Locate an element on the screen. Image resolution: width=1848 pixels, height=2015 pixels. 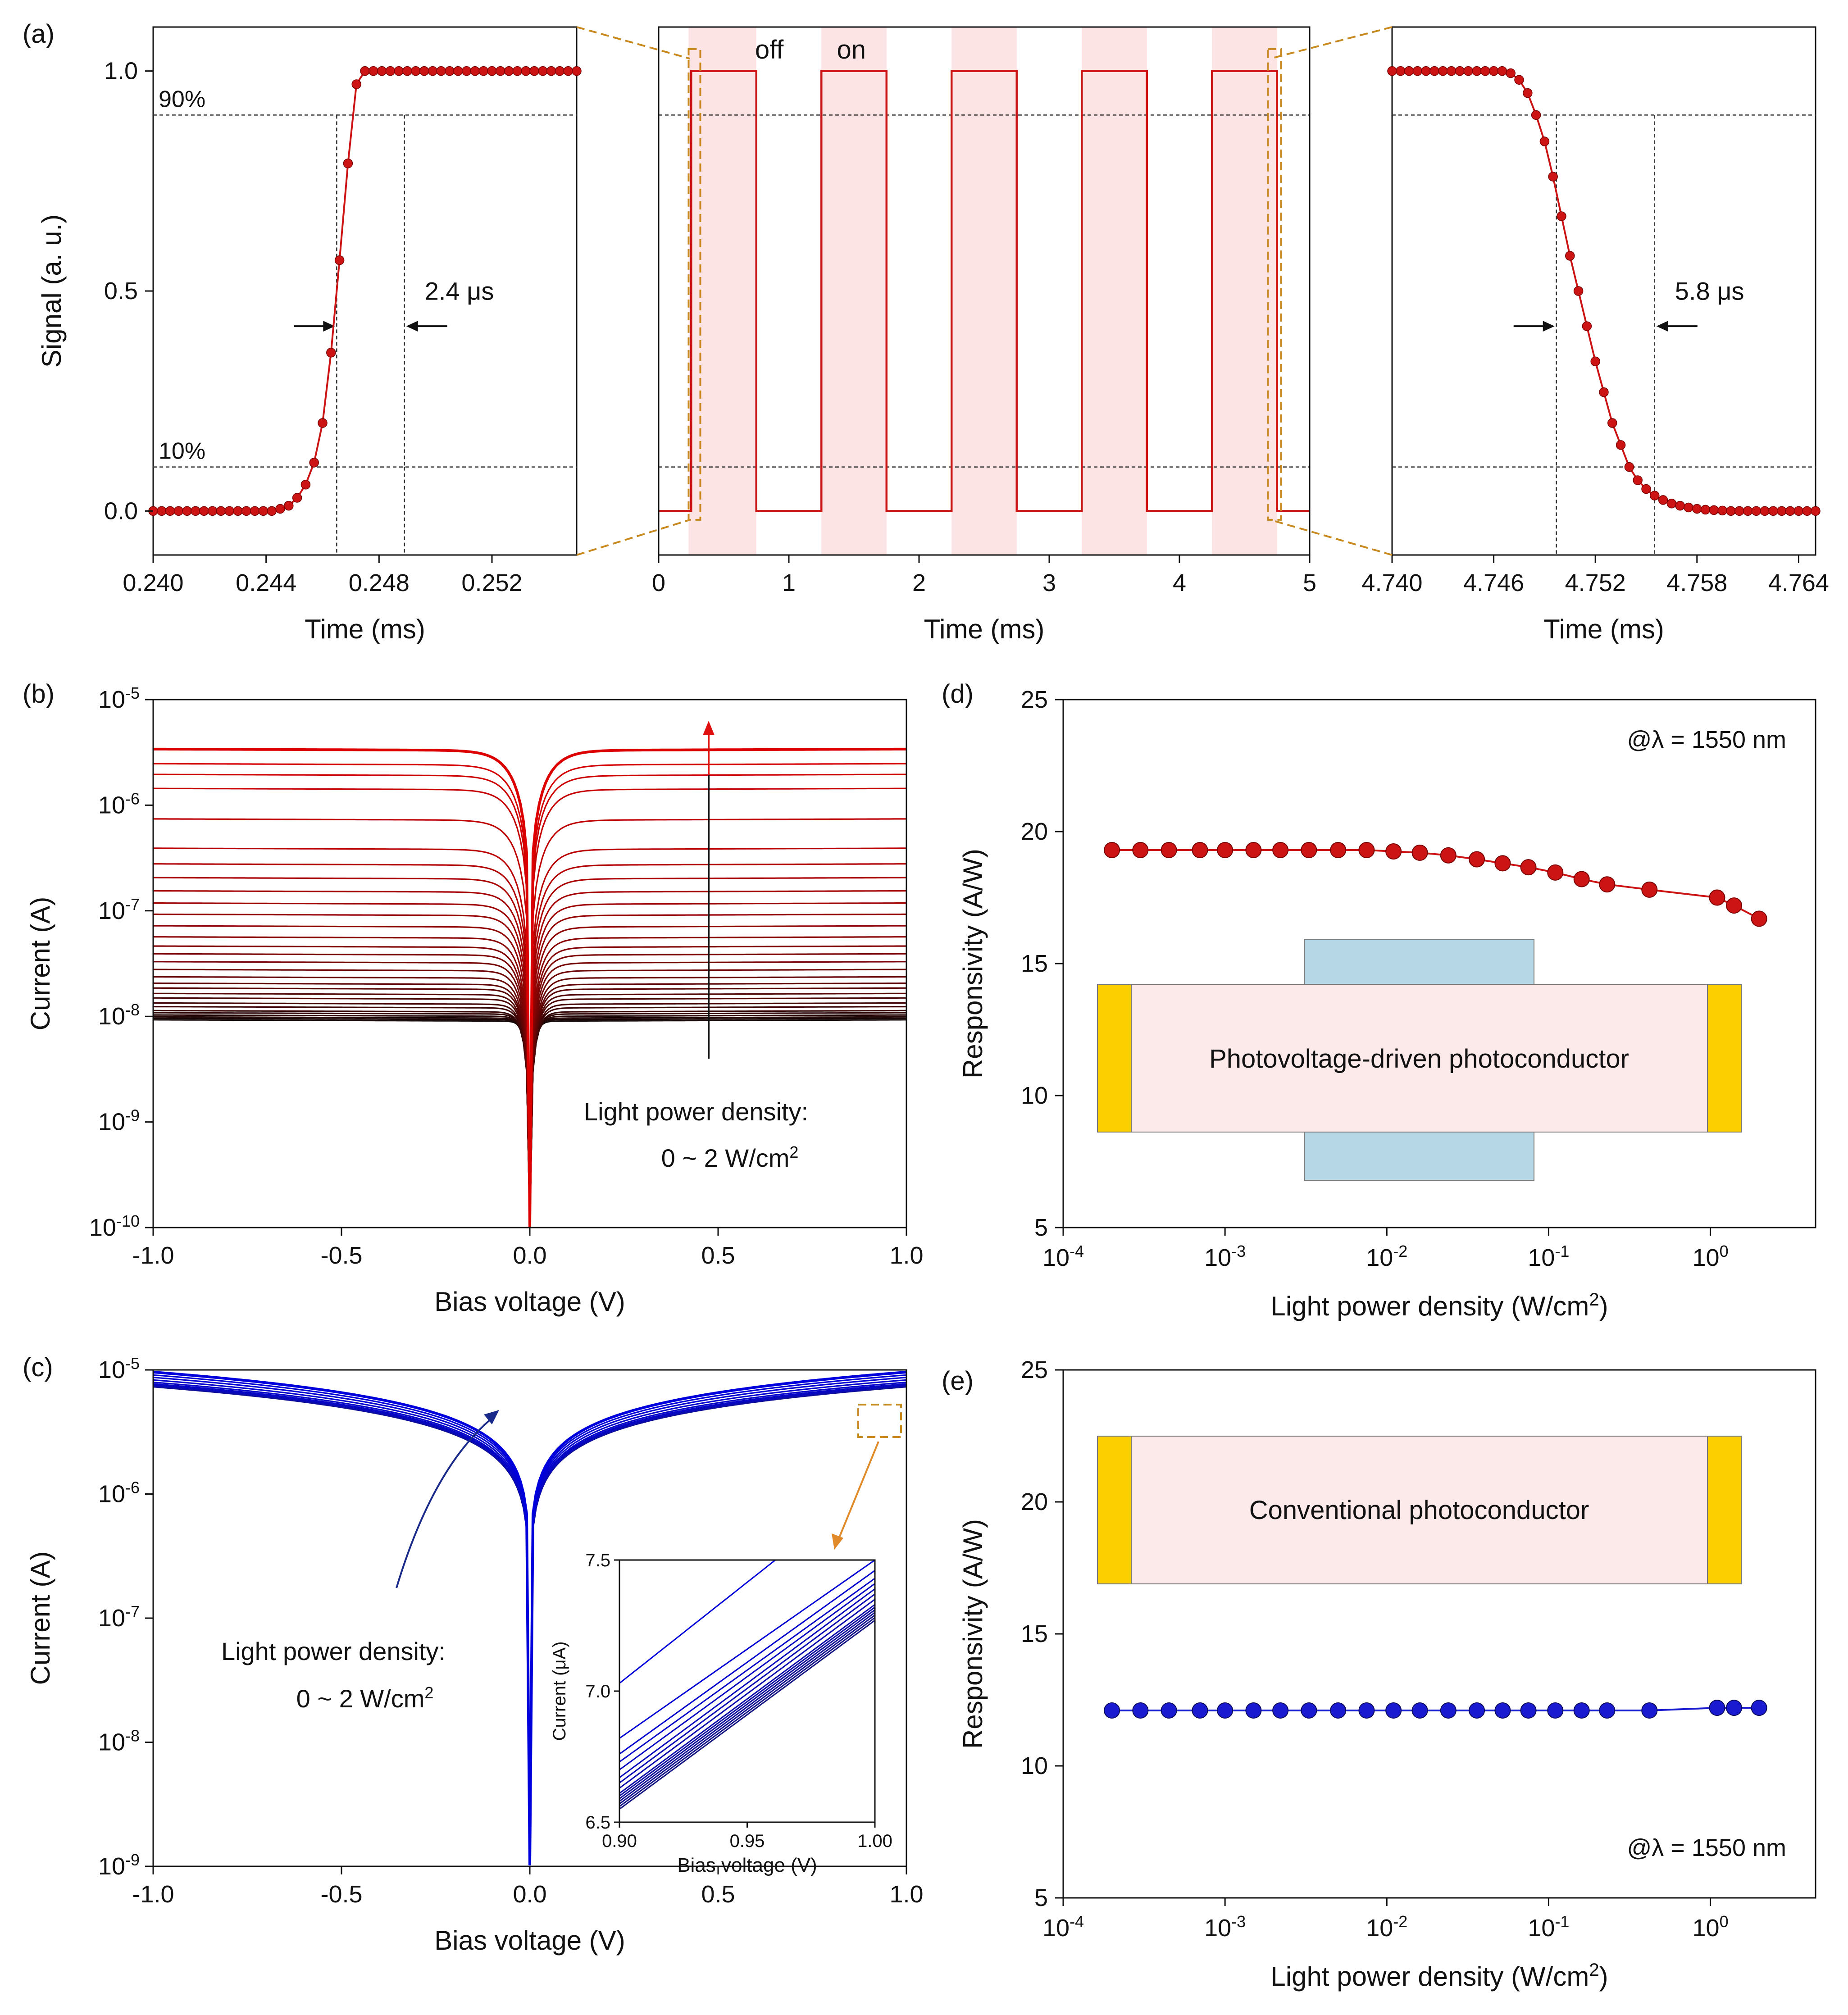
x-tick-label: 2 is located at coordinates (919, 582).